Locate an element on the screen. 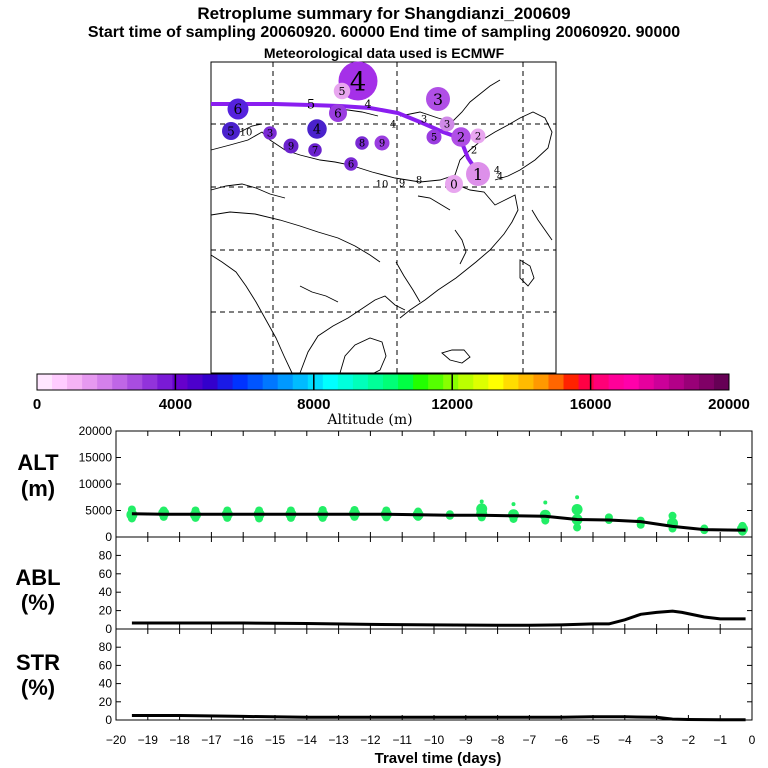  y-tick-label: 20000 is located at coordinates (96, 431).